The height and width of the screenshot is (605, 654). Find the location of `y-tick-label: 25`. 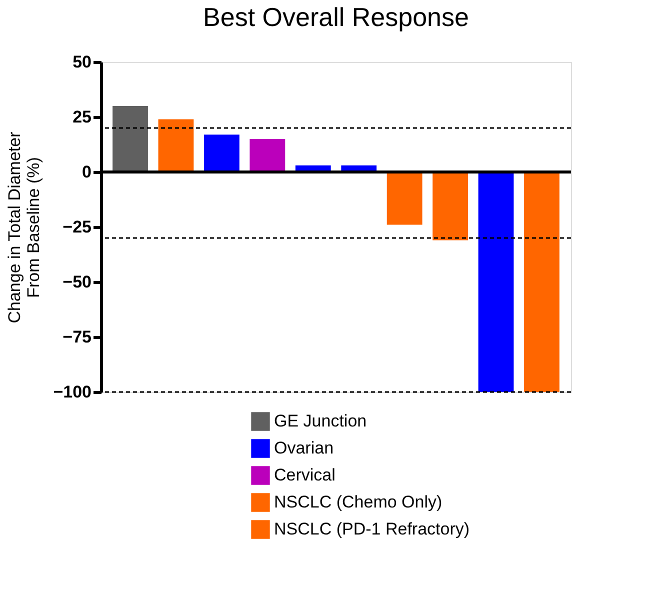

y-tick-label: 25 is located at coordinates (82, 117).